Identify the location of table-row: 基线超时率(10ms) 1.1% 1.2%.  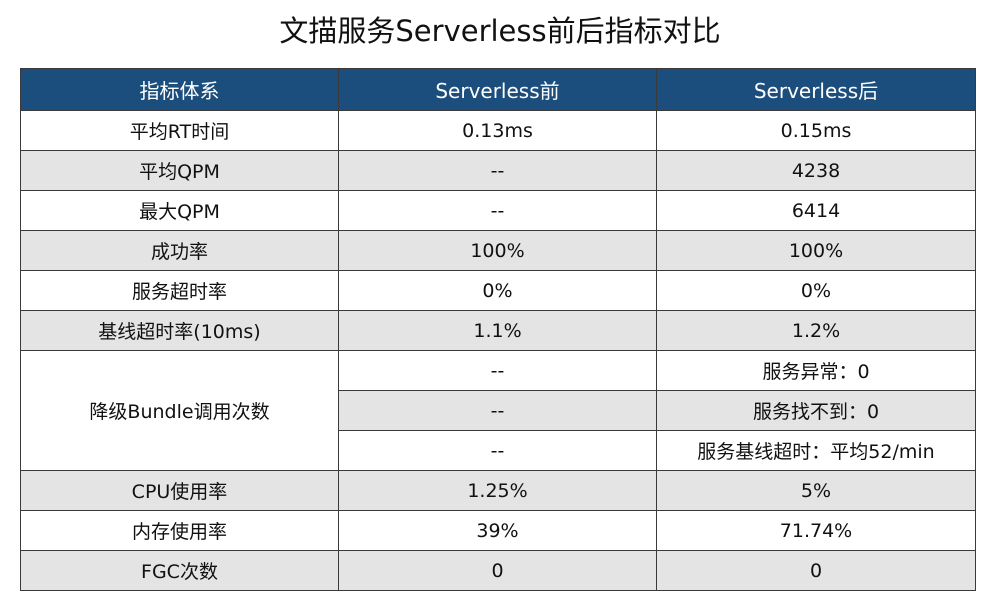
(498, 330).